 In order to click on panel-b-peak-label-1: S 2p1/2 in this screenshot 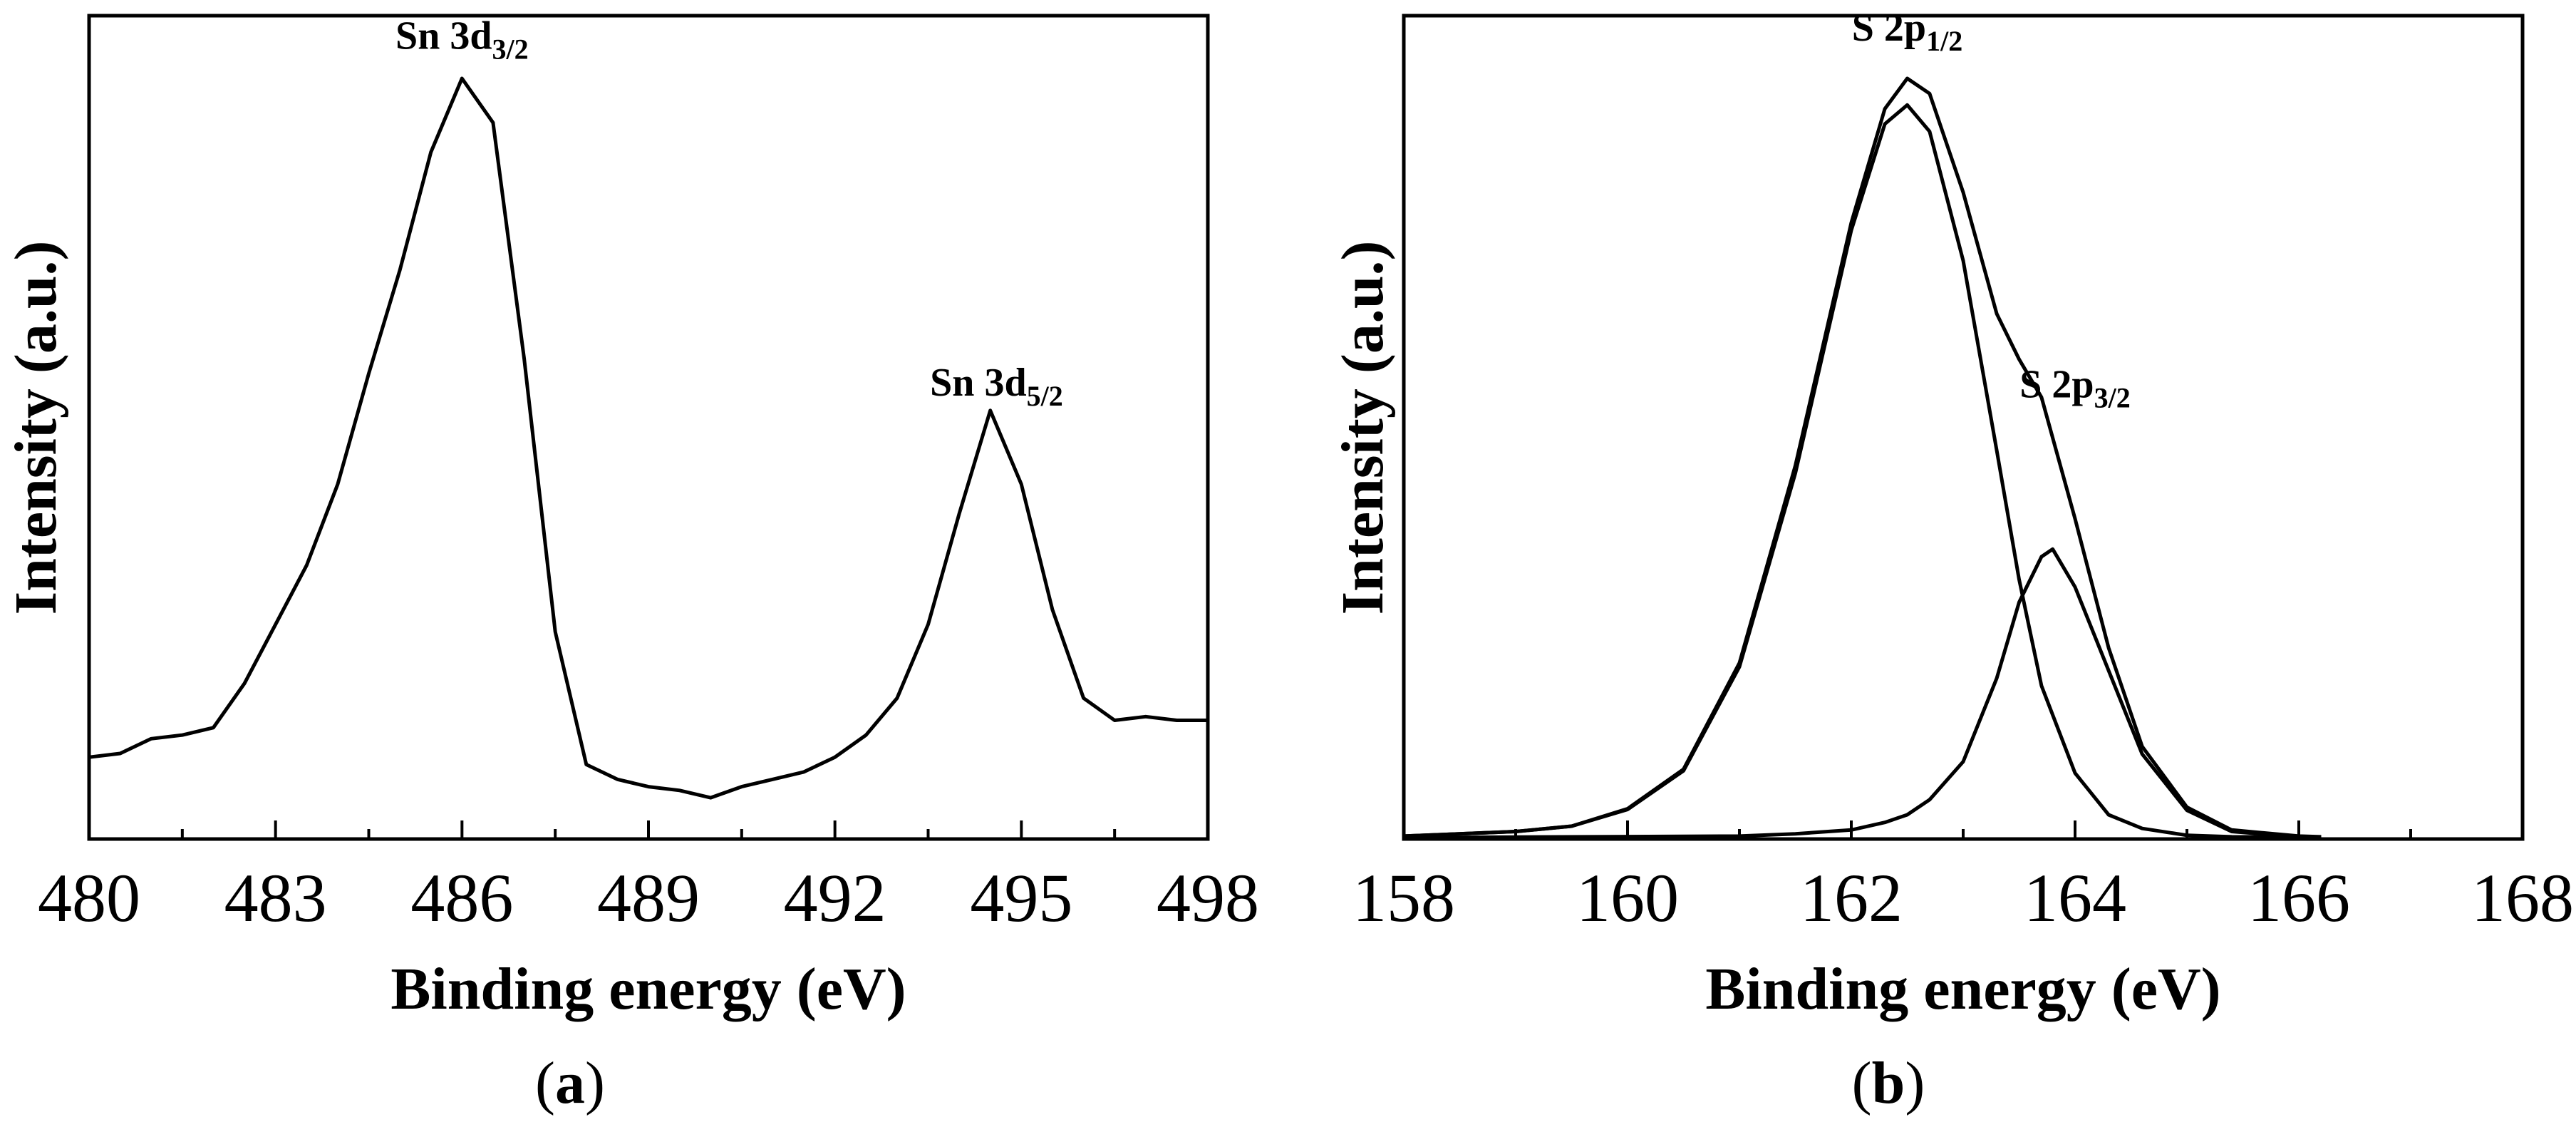, I will do `click(1907, 32)`.